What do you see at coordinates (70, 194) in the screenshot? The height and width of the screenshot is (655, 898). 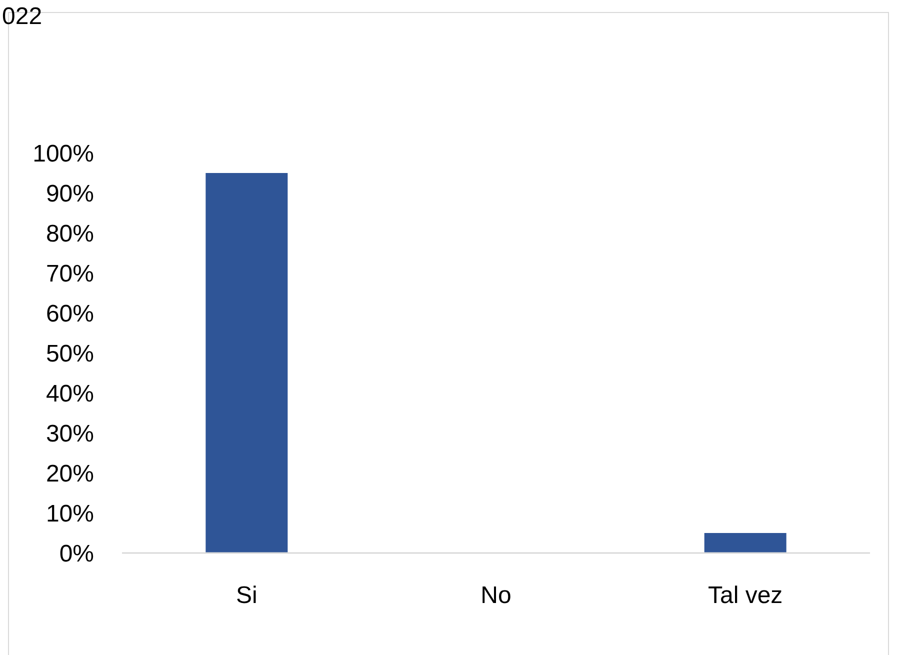 I see `y-tick-label: 90%` at bounding box center [70, 194].